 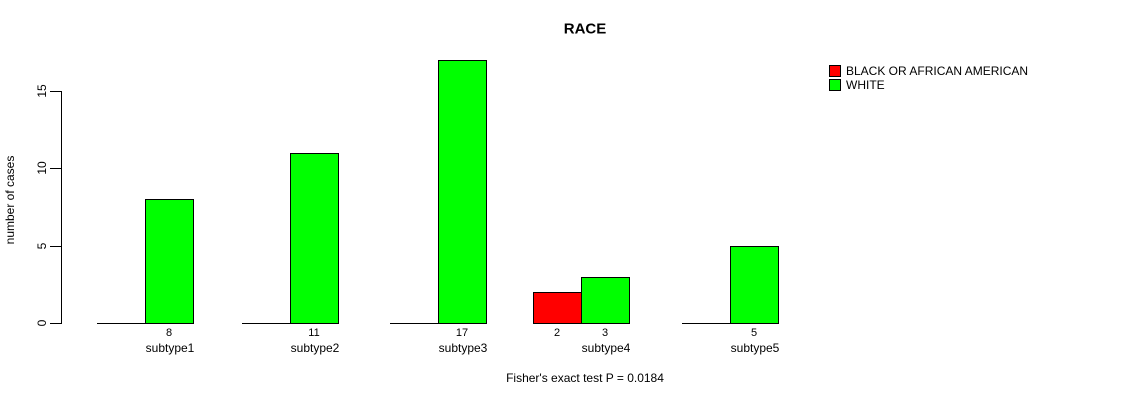 What do you see at coordinates (169, 333) in the screenshot?
I see `bar-value-label: 8` at bounding box center [169, 333].